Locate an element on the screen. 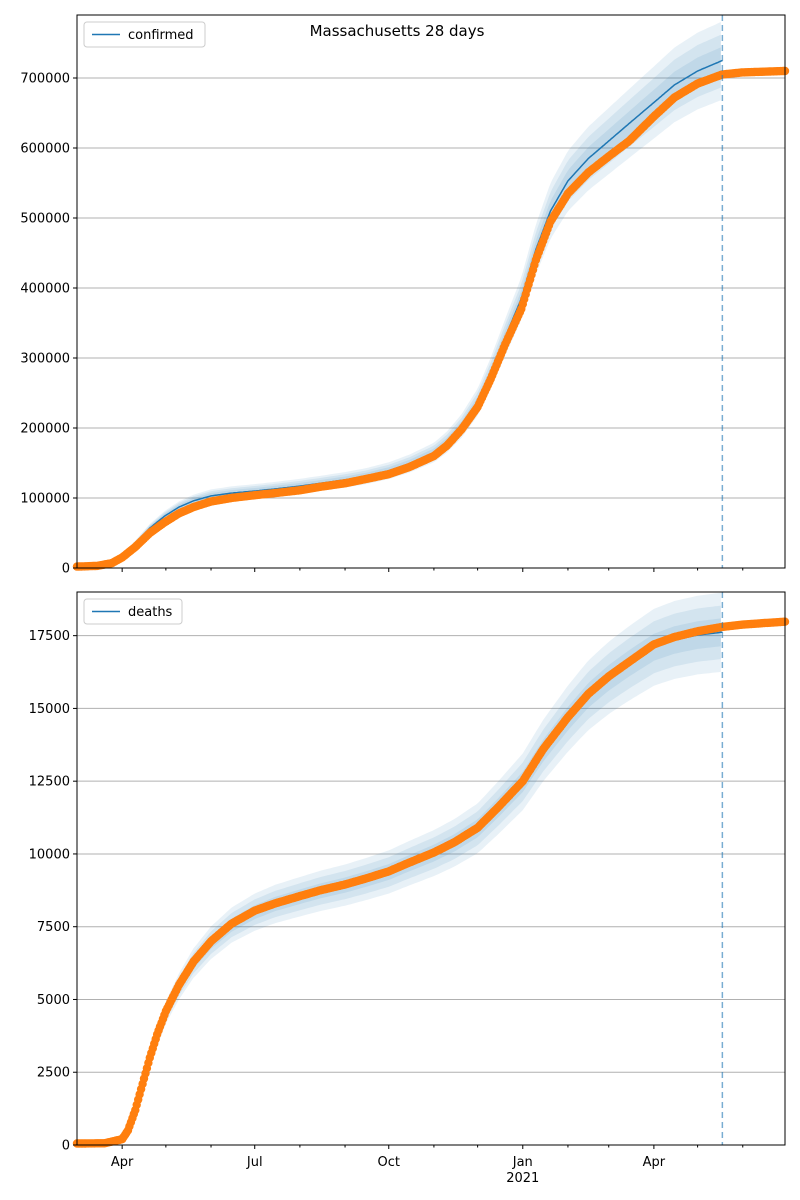 This screenshot has width=800, height=1200. y-tick-label: 500000 is located at coordinates (45, 219).